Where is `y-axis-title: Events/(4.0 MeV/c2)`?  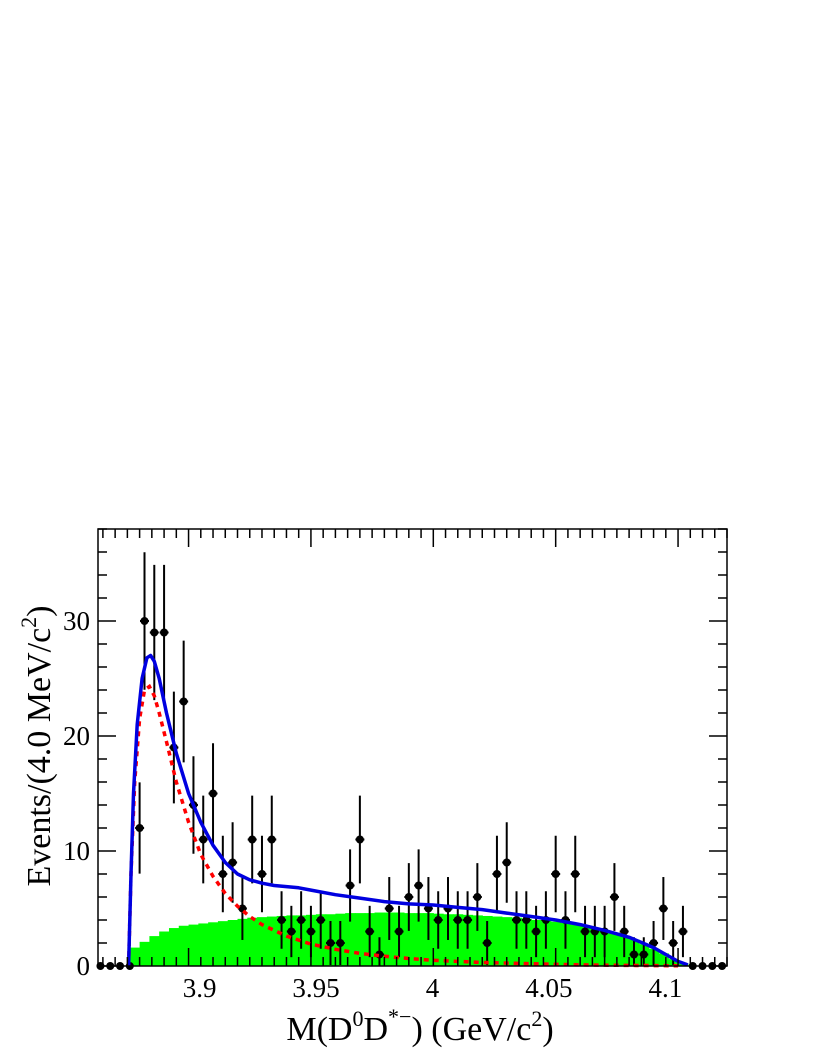
y-axis-title: Events/(4.0 MeV/c2) is located at coordinates (37, 745).